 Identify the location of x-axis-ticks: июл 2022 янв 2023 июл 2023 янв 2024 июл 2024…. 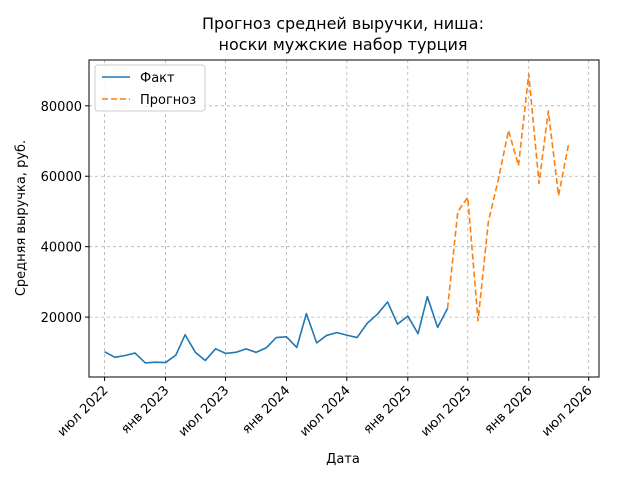
(325, 408).